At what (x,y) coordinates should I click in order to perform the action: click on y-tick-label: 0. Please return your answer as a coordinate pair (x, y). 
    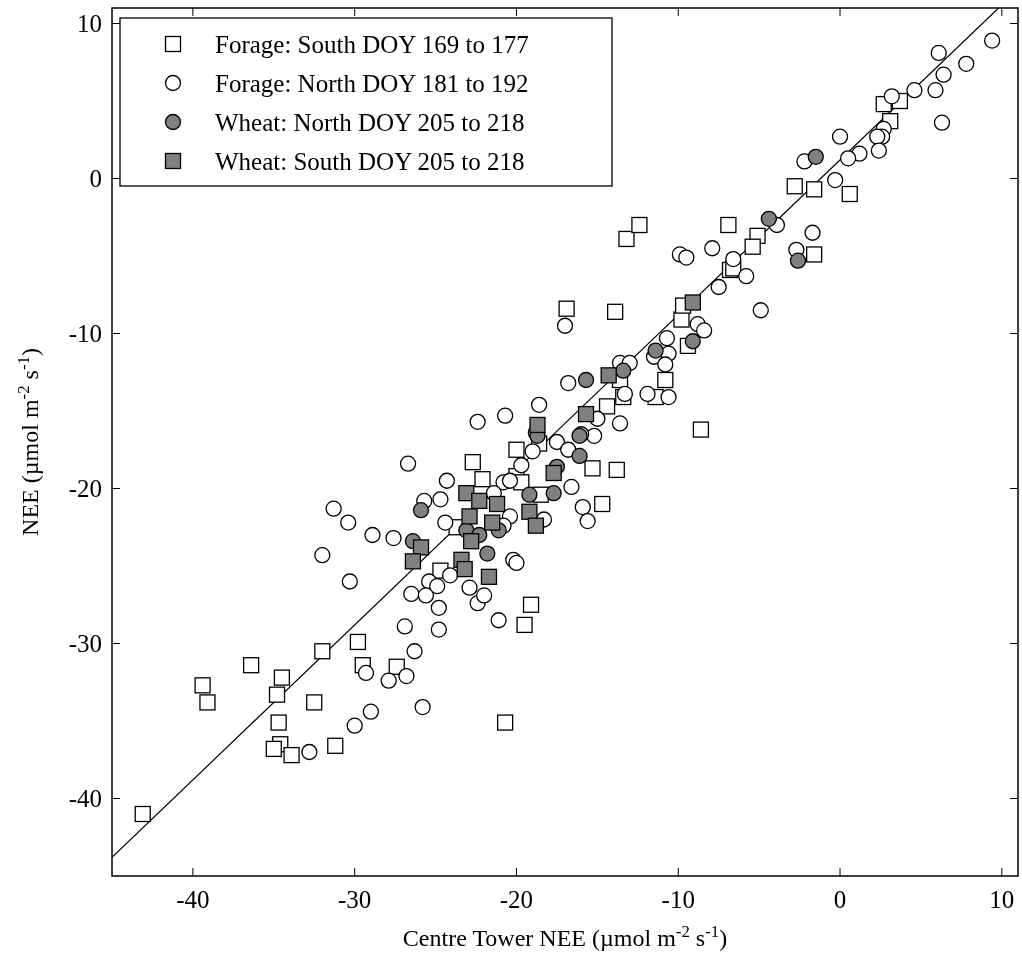
    Looking at the image, I should click on (95, 178).